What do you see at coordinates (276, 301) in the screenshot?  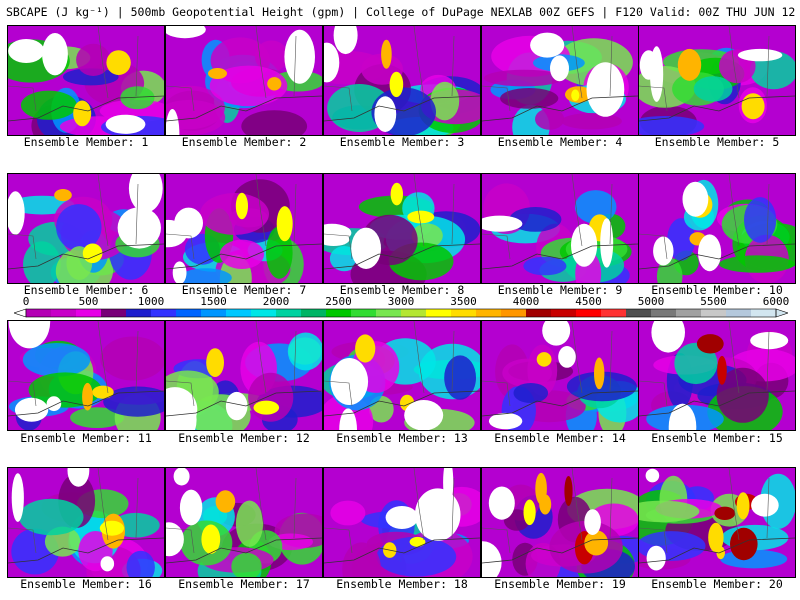 I see `colorbar-tick-label: 2000` at bounding box center [276, 301].